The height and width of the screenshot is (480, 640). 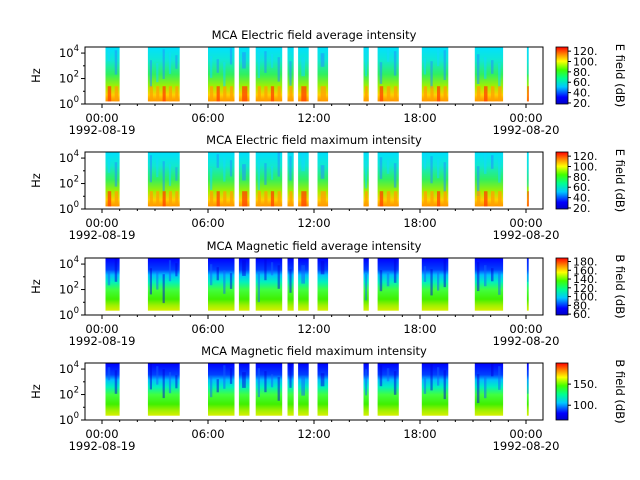 What do you see at coordinates (207, 434) in the screenshot?
I see `x-tick-label: 06:00` at bounding box center [207, 434].